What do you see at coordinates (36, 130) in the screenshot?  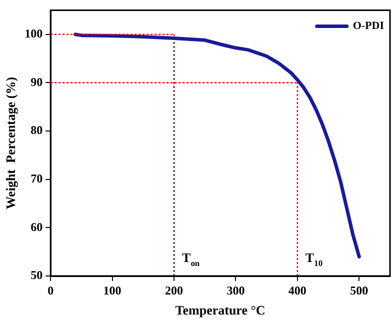 I see `y-tick-label: 80` at bounding box center [36, 130].